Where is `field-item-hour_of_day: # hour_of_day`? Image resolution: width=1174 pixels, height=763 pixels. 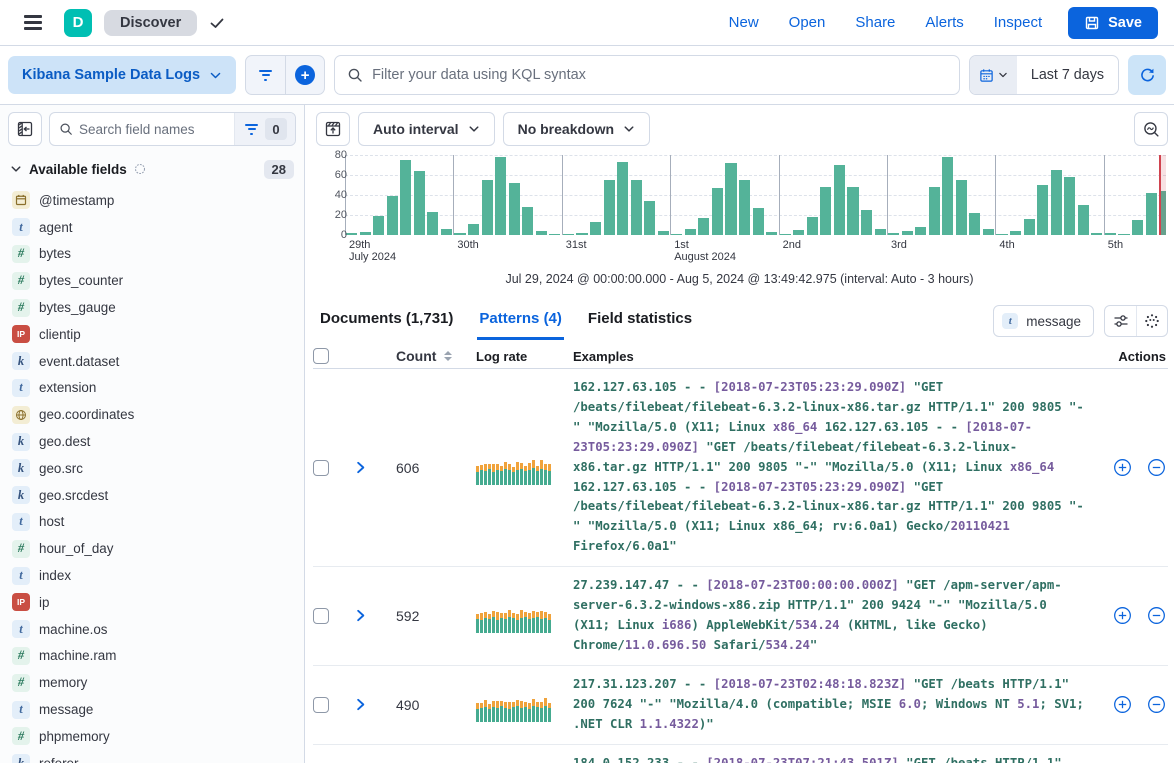
field-item-hour_of_day: # hour_of_day is located at coordinates (152, 548).